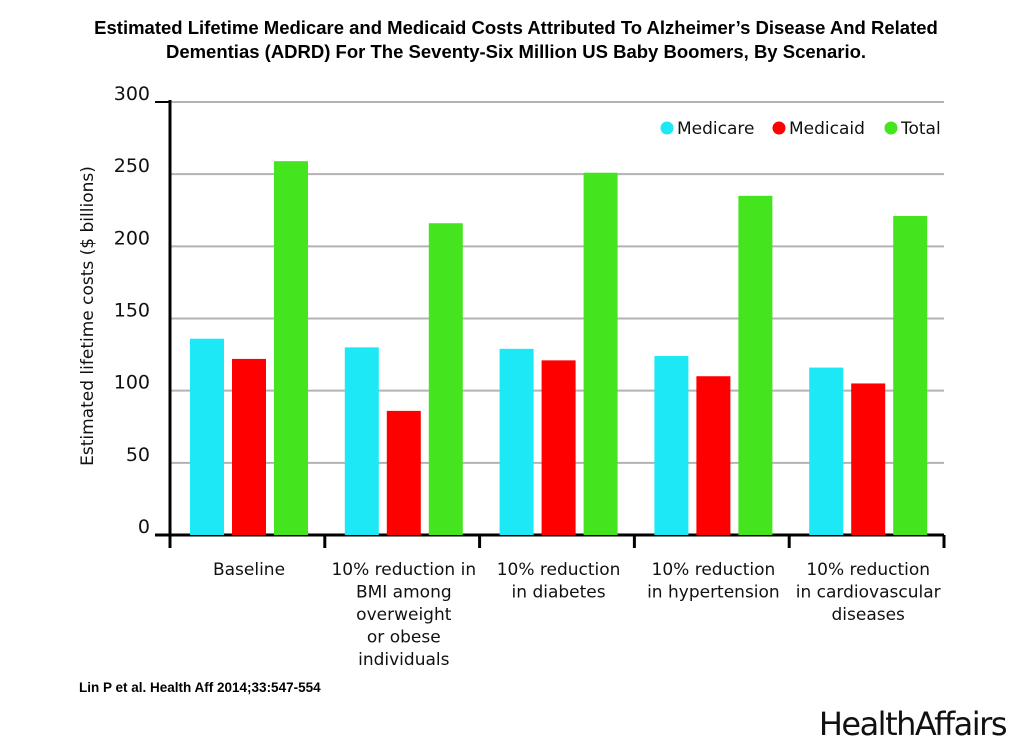 This screenshot has width=1032, height=745. What do you see at coordinates (200, 687) in the screenshot?
I see `source-citation: Lin P et al. Health Aff 2014;33:547-554` at bounding box center [200, 687].